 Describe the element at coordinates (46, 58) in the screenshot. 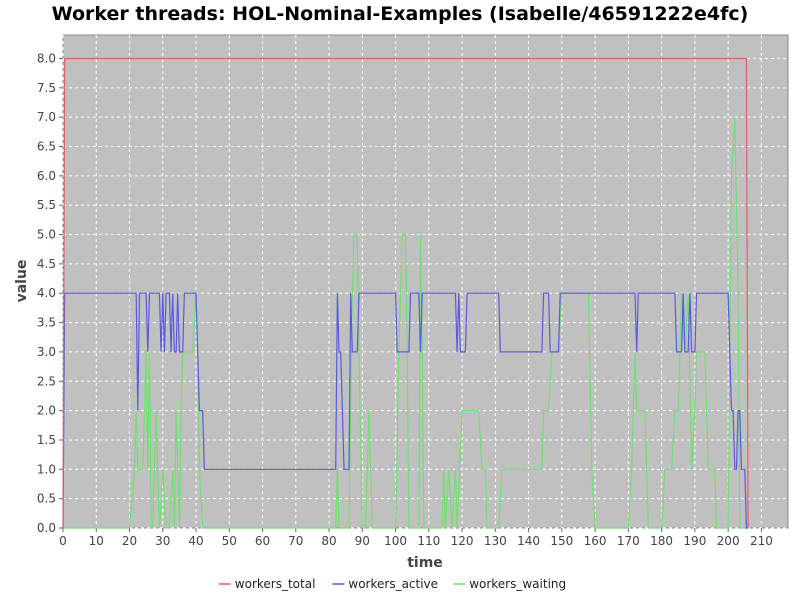

I see `y-tick-label: 8.0` at that location.